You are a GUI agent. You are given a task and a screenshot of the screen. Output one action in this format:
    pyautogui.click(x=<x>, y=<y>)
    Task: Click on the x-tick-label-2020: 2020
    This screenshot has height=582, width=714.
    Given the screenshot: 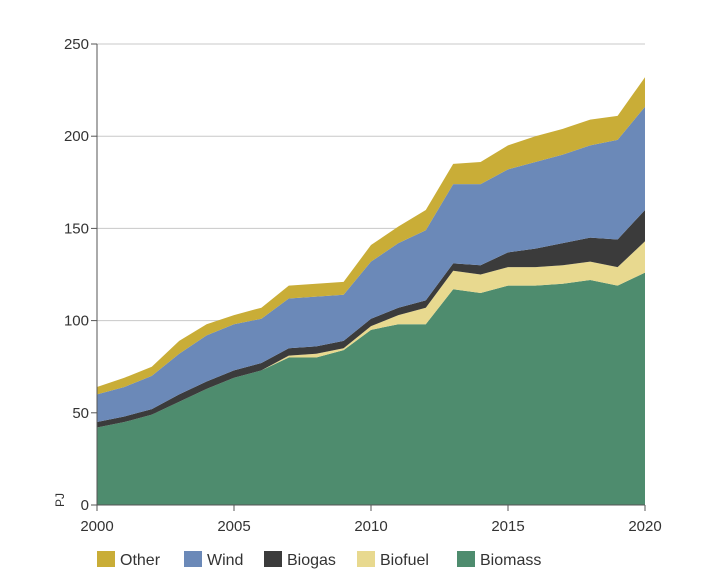 What is the action you would take?
    pyautogui.click(x=644, y=526)
    